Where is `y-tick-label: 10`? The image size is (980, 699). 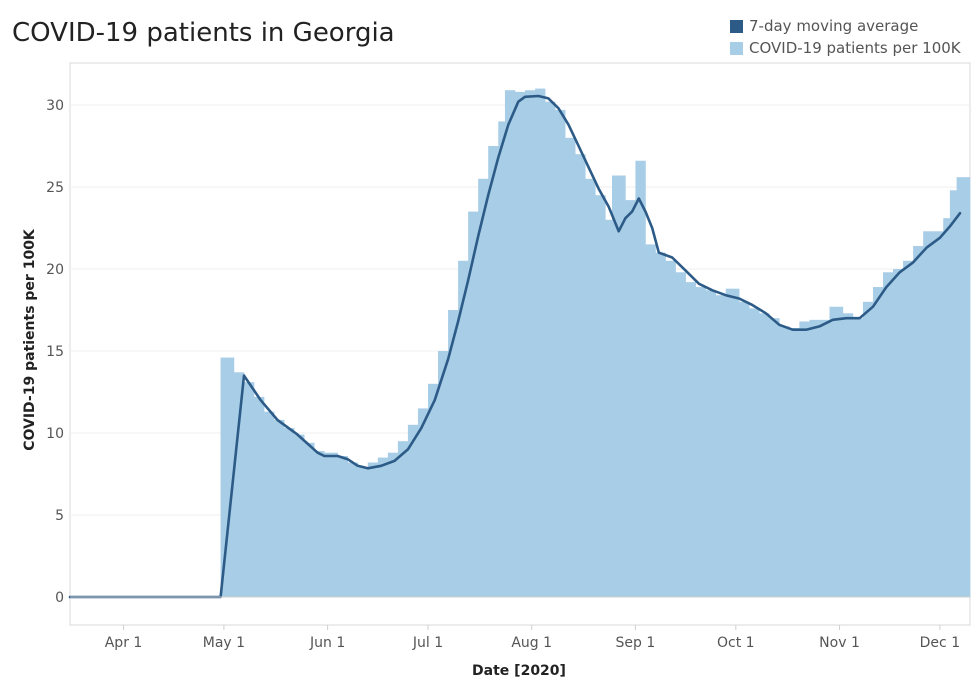
y-tick-label: 10 is located at coordinates (55, 434).